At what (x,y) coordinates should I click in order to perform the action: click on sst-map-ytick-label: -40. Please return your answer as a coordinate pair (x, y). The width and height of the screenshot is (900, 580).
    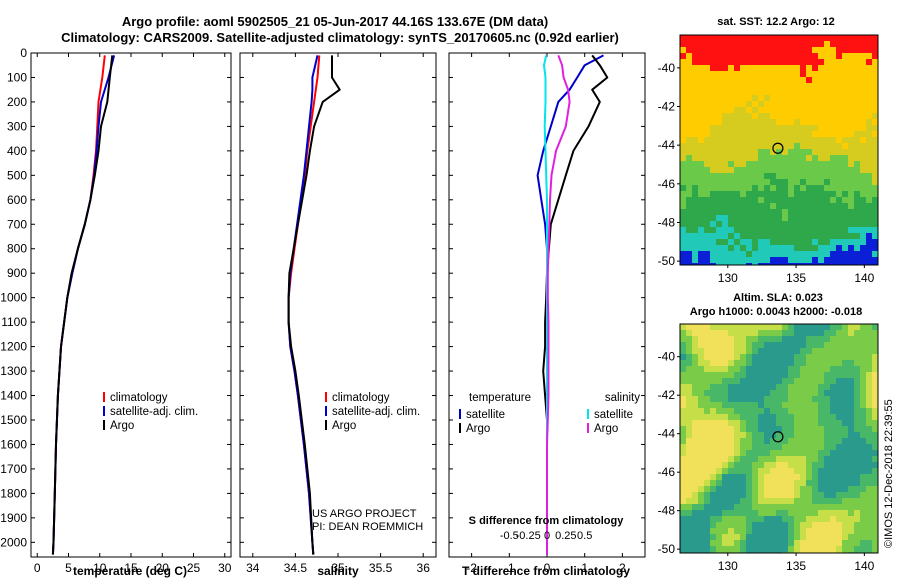
    Looking at the image, I should click on (667, 68).